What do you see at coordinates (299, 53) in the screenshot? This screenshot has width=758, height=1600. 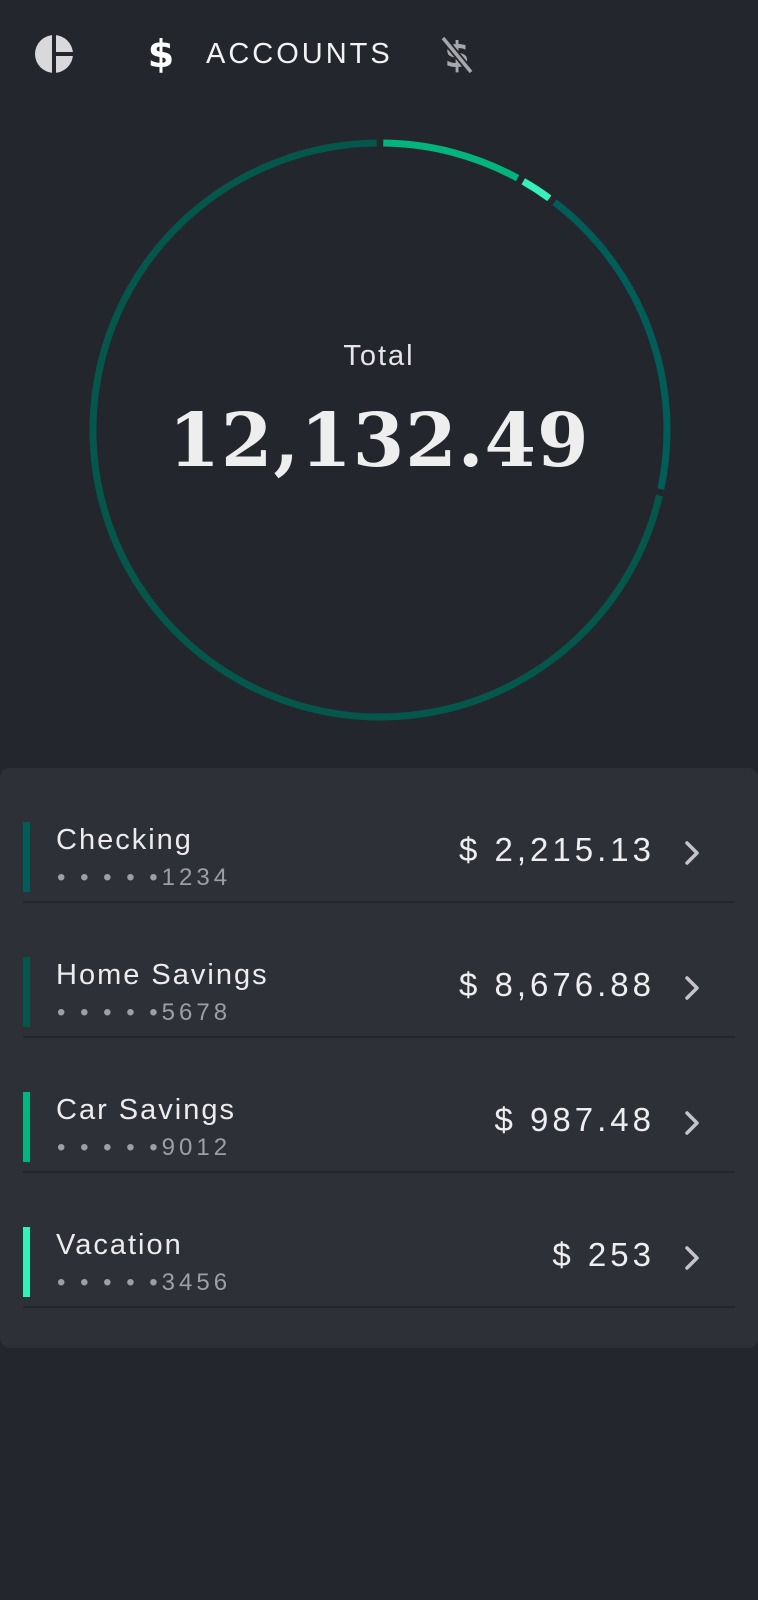 I see `tab-accounts-label: ACCOUNTS` at bounding box center [299, 53].